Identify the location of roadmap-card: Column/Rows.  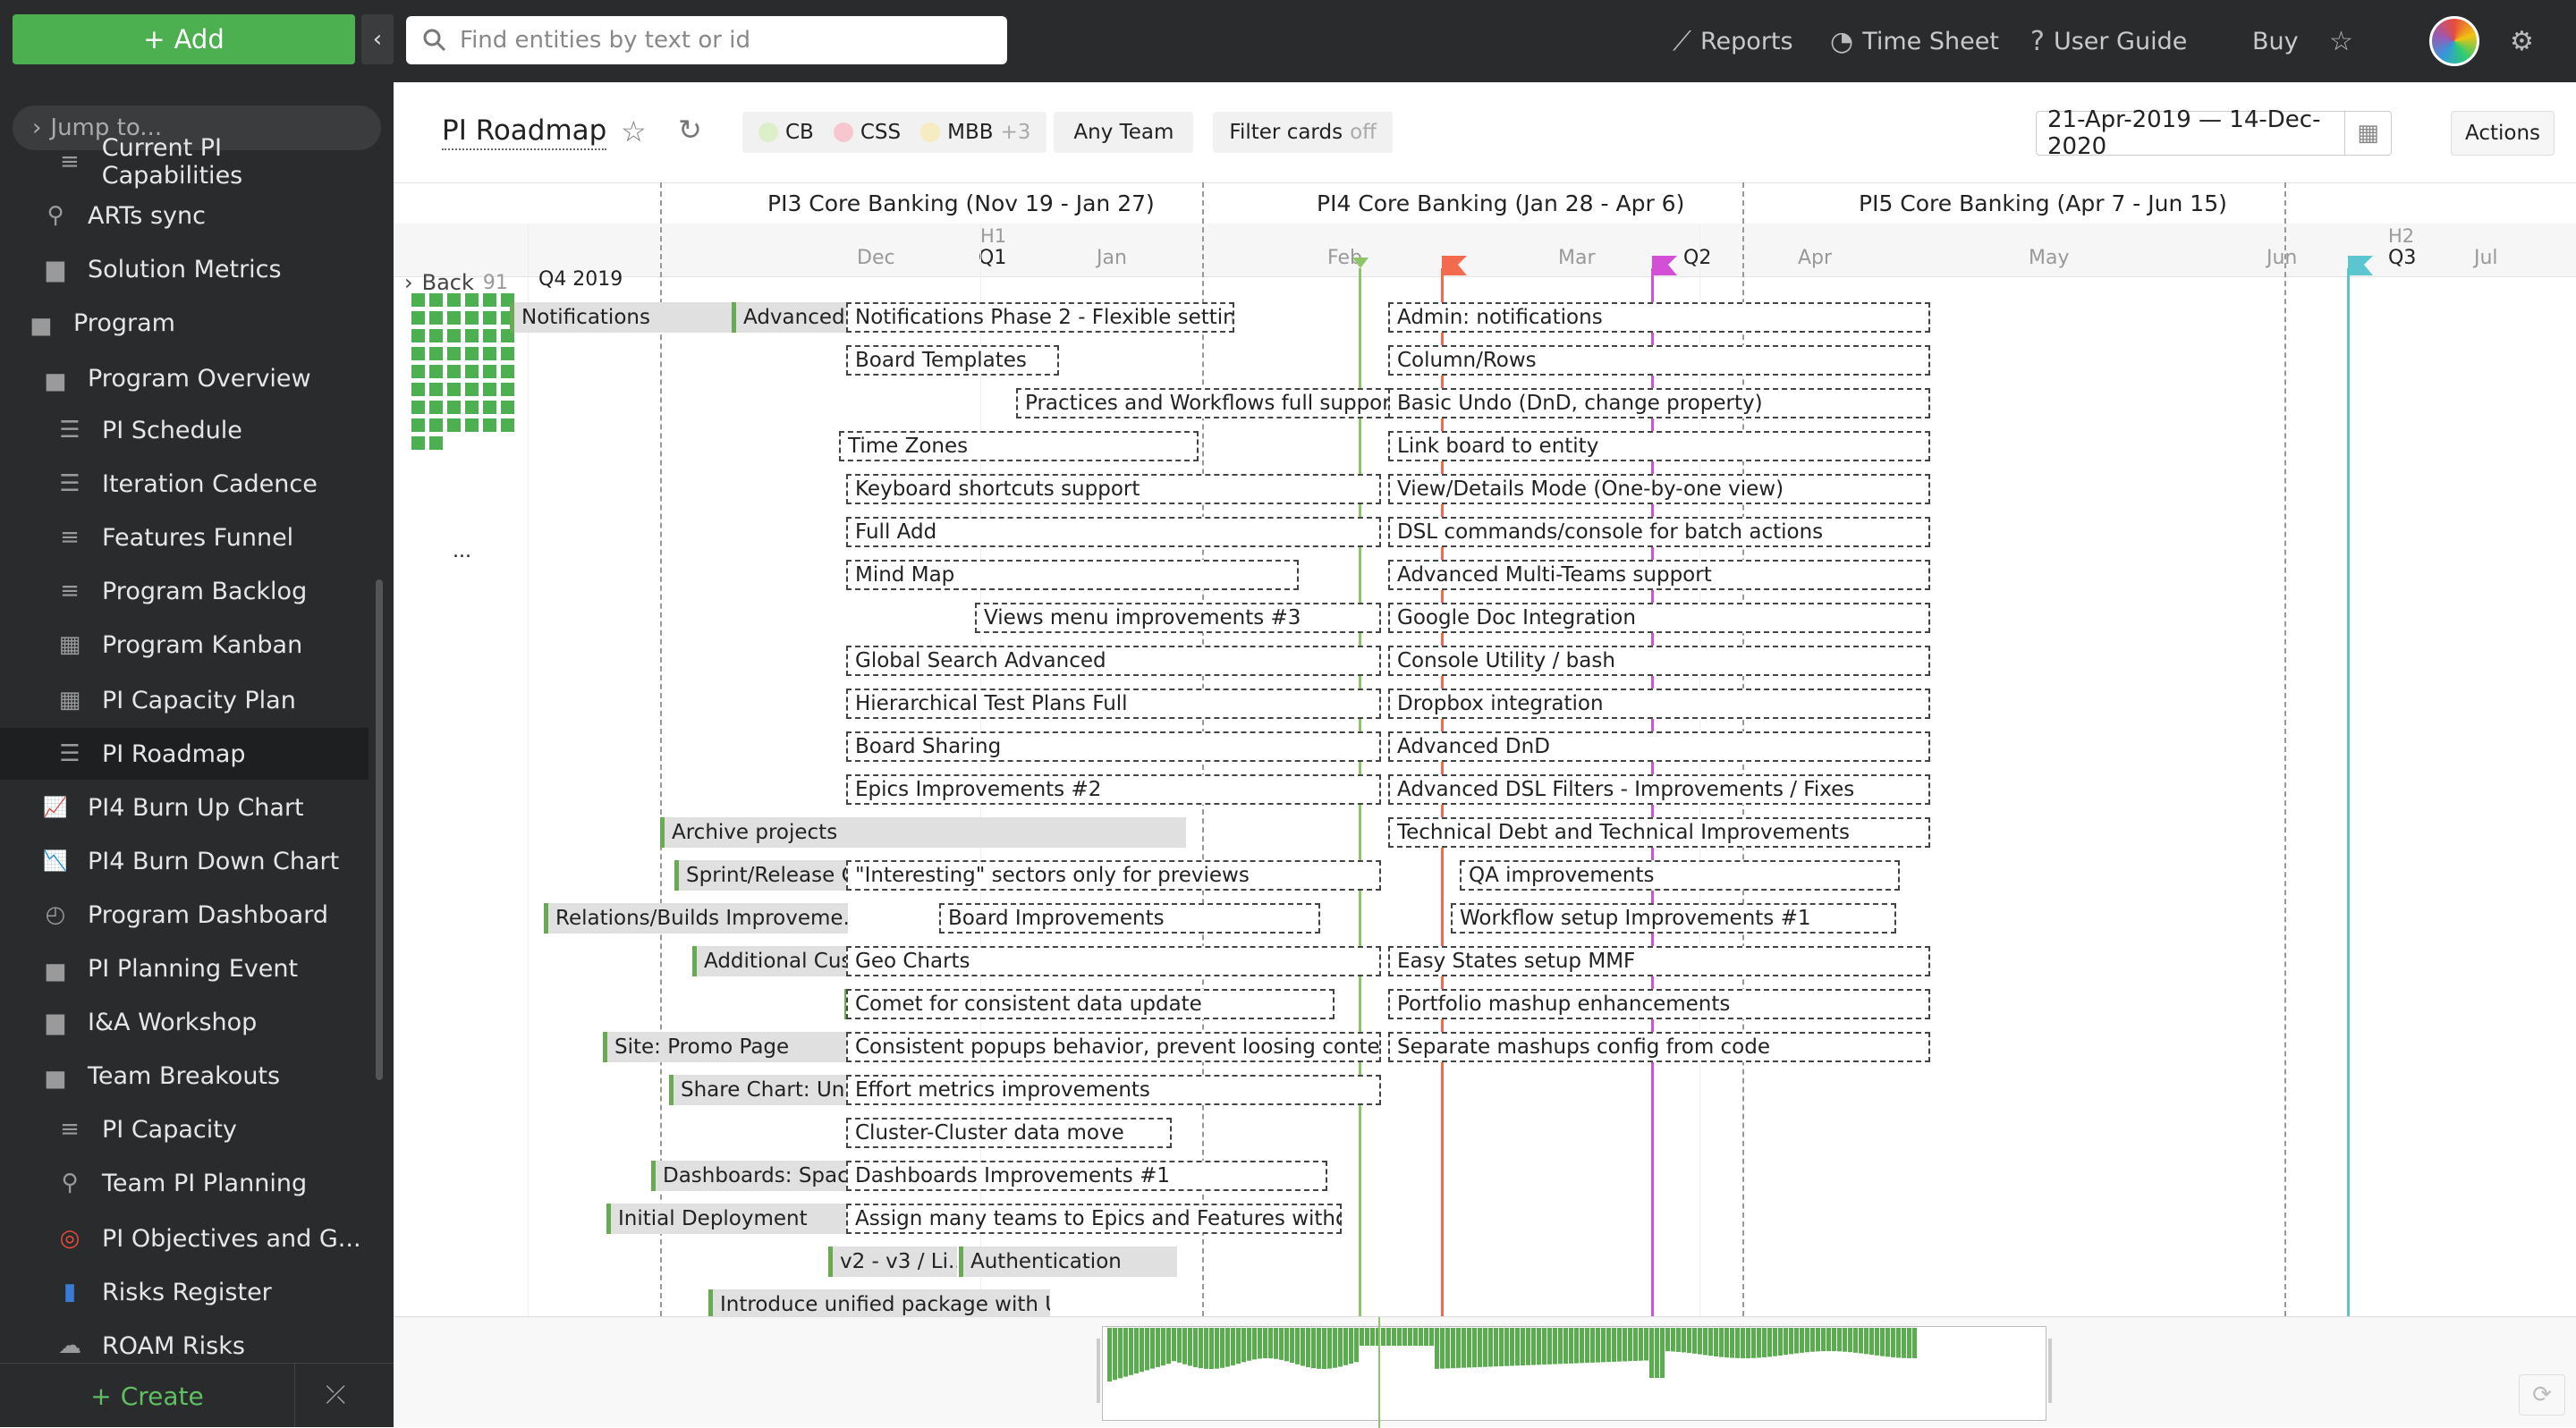
(1659, 360).